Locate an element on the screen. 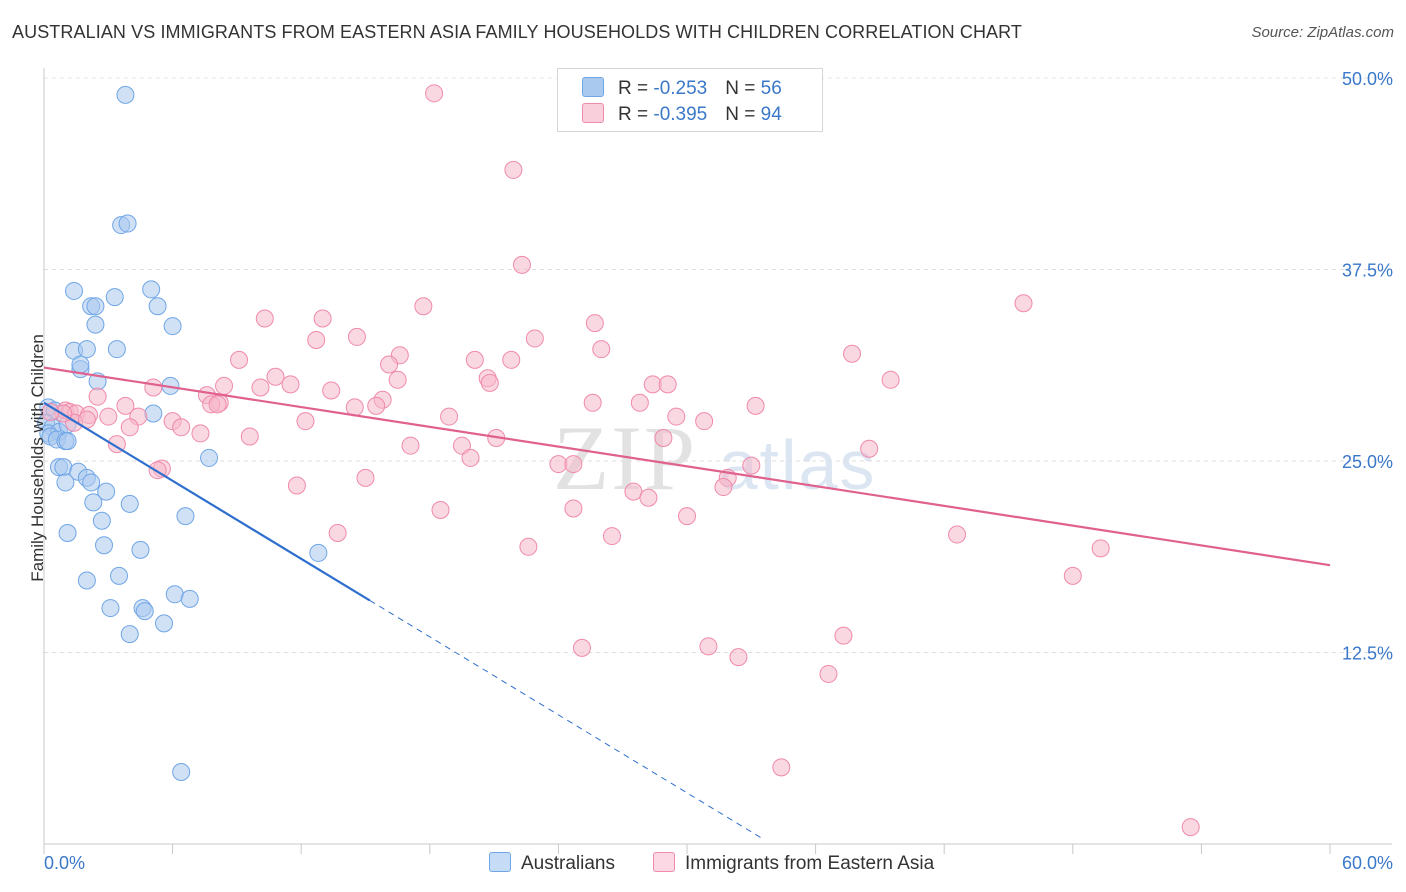 This screenshot has width=1406, height=892. y-tick-label: 37.5% is located at coordinates (1367, 271).